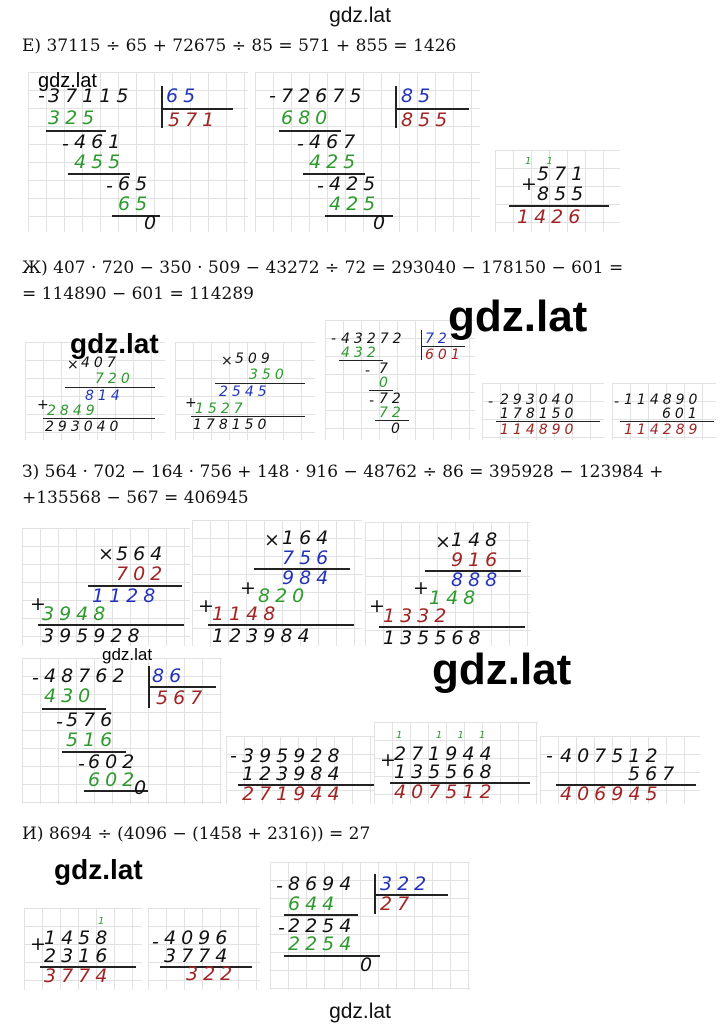 Image resolution: width=720 pixels, height=1028 pixels. I want to click on addend-a: 271944, so click(445, 754).